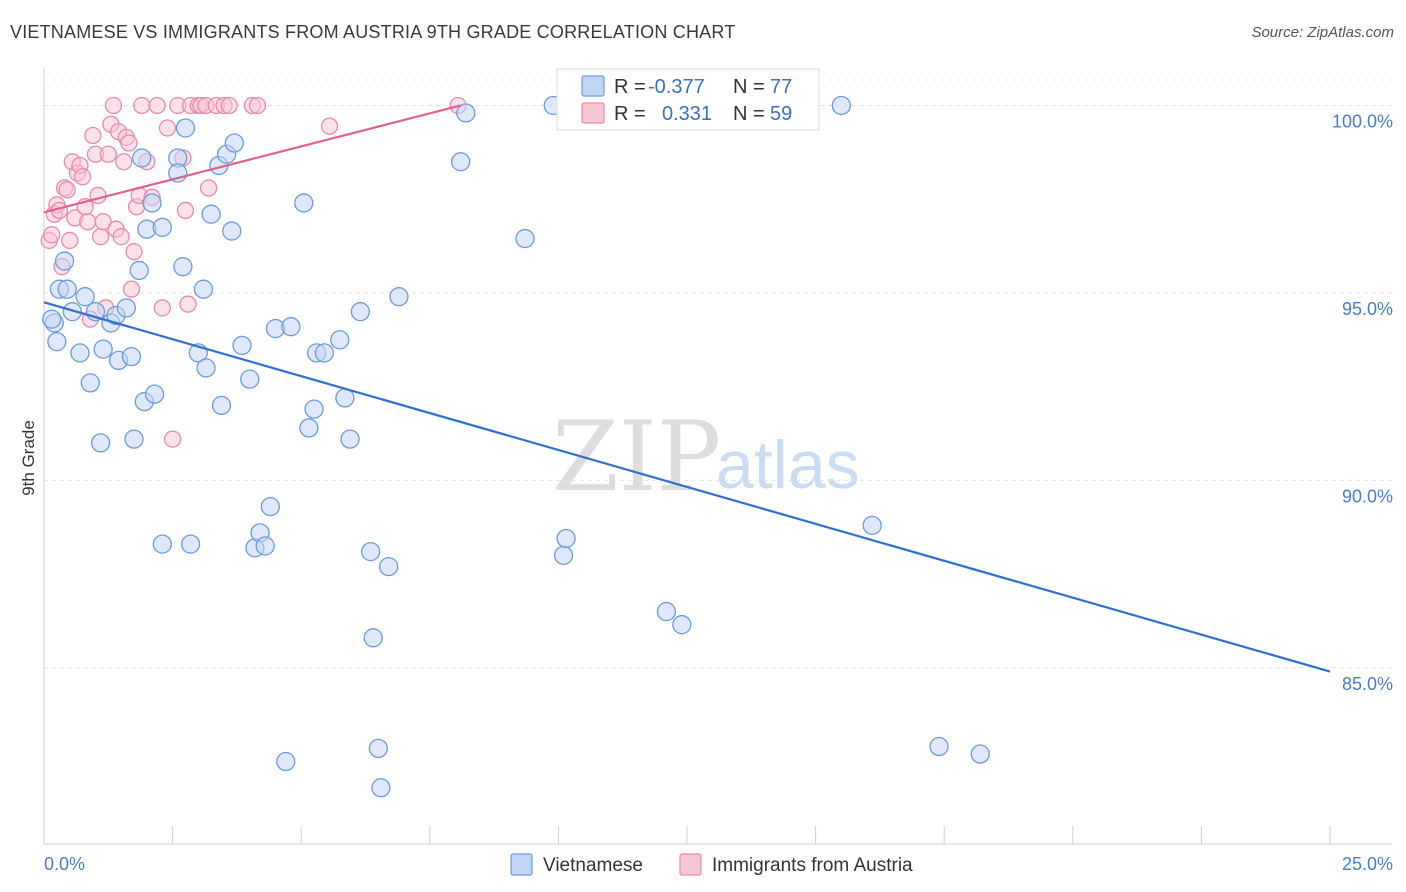 The width and height of the screenshot is (1406, 892). I want to click on y-tick-label: 100.0%, so click(1362, 121).